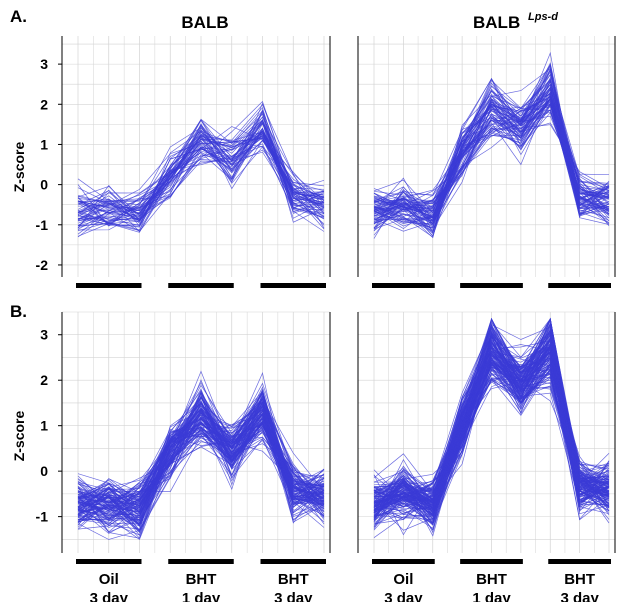 This screenshot has width=627, height=602. What do you see at coordinates (204, 22) in the screenshot?
I see `column-title-balb: BALB` at bounding box center [204, 22].